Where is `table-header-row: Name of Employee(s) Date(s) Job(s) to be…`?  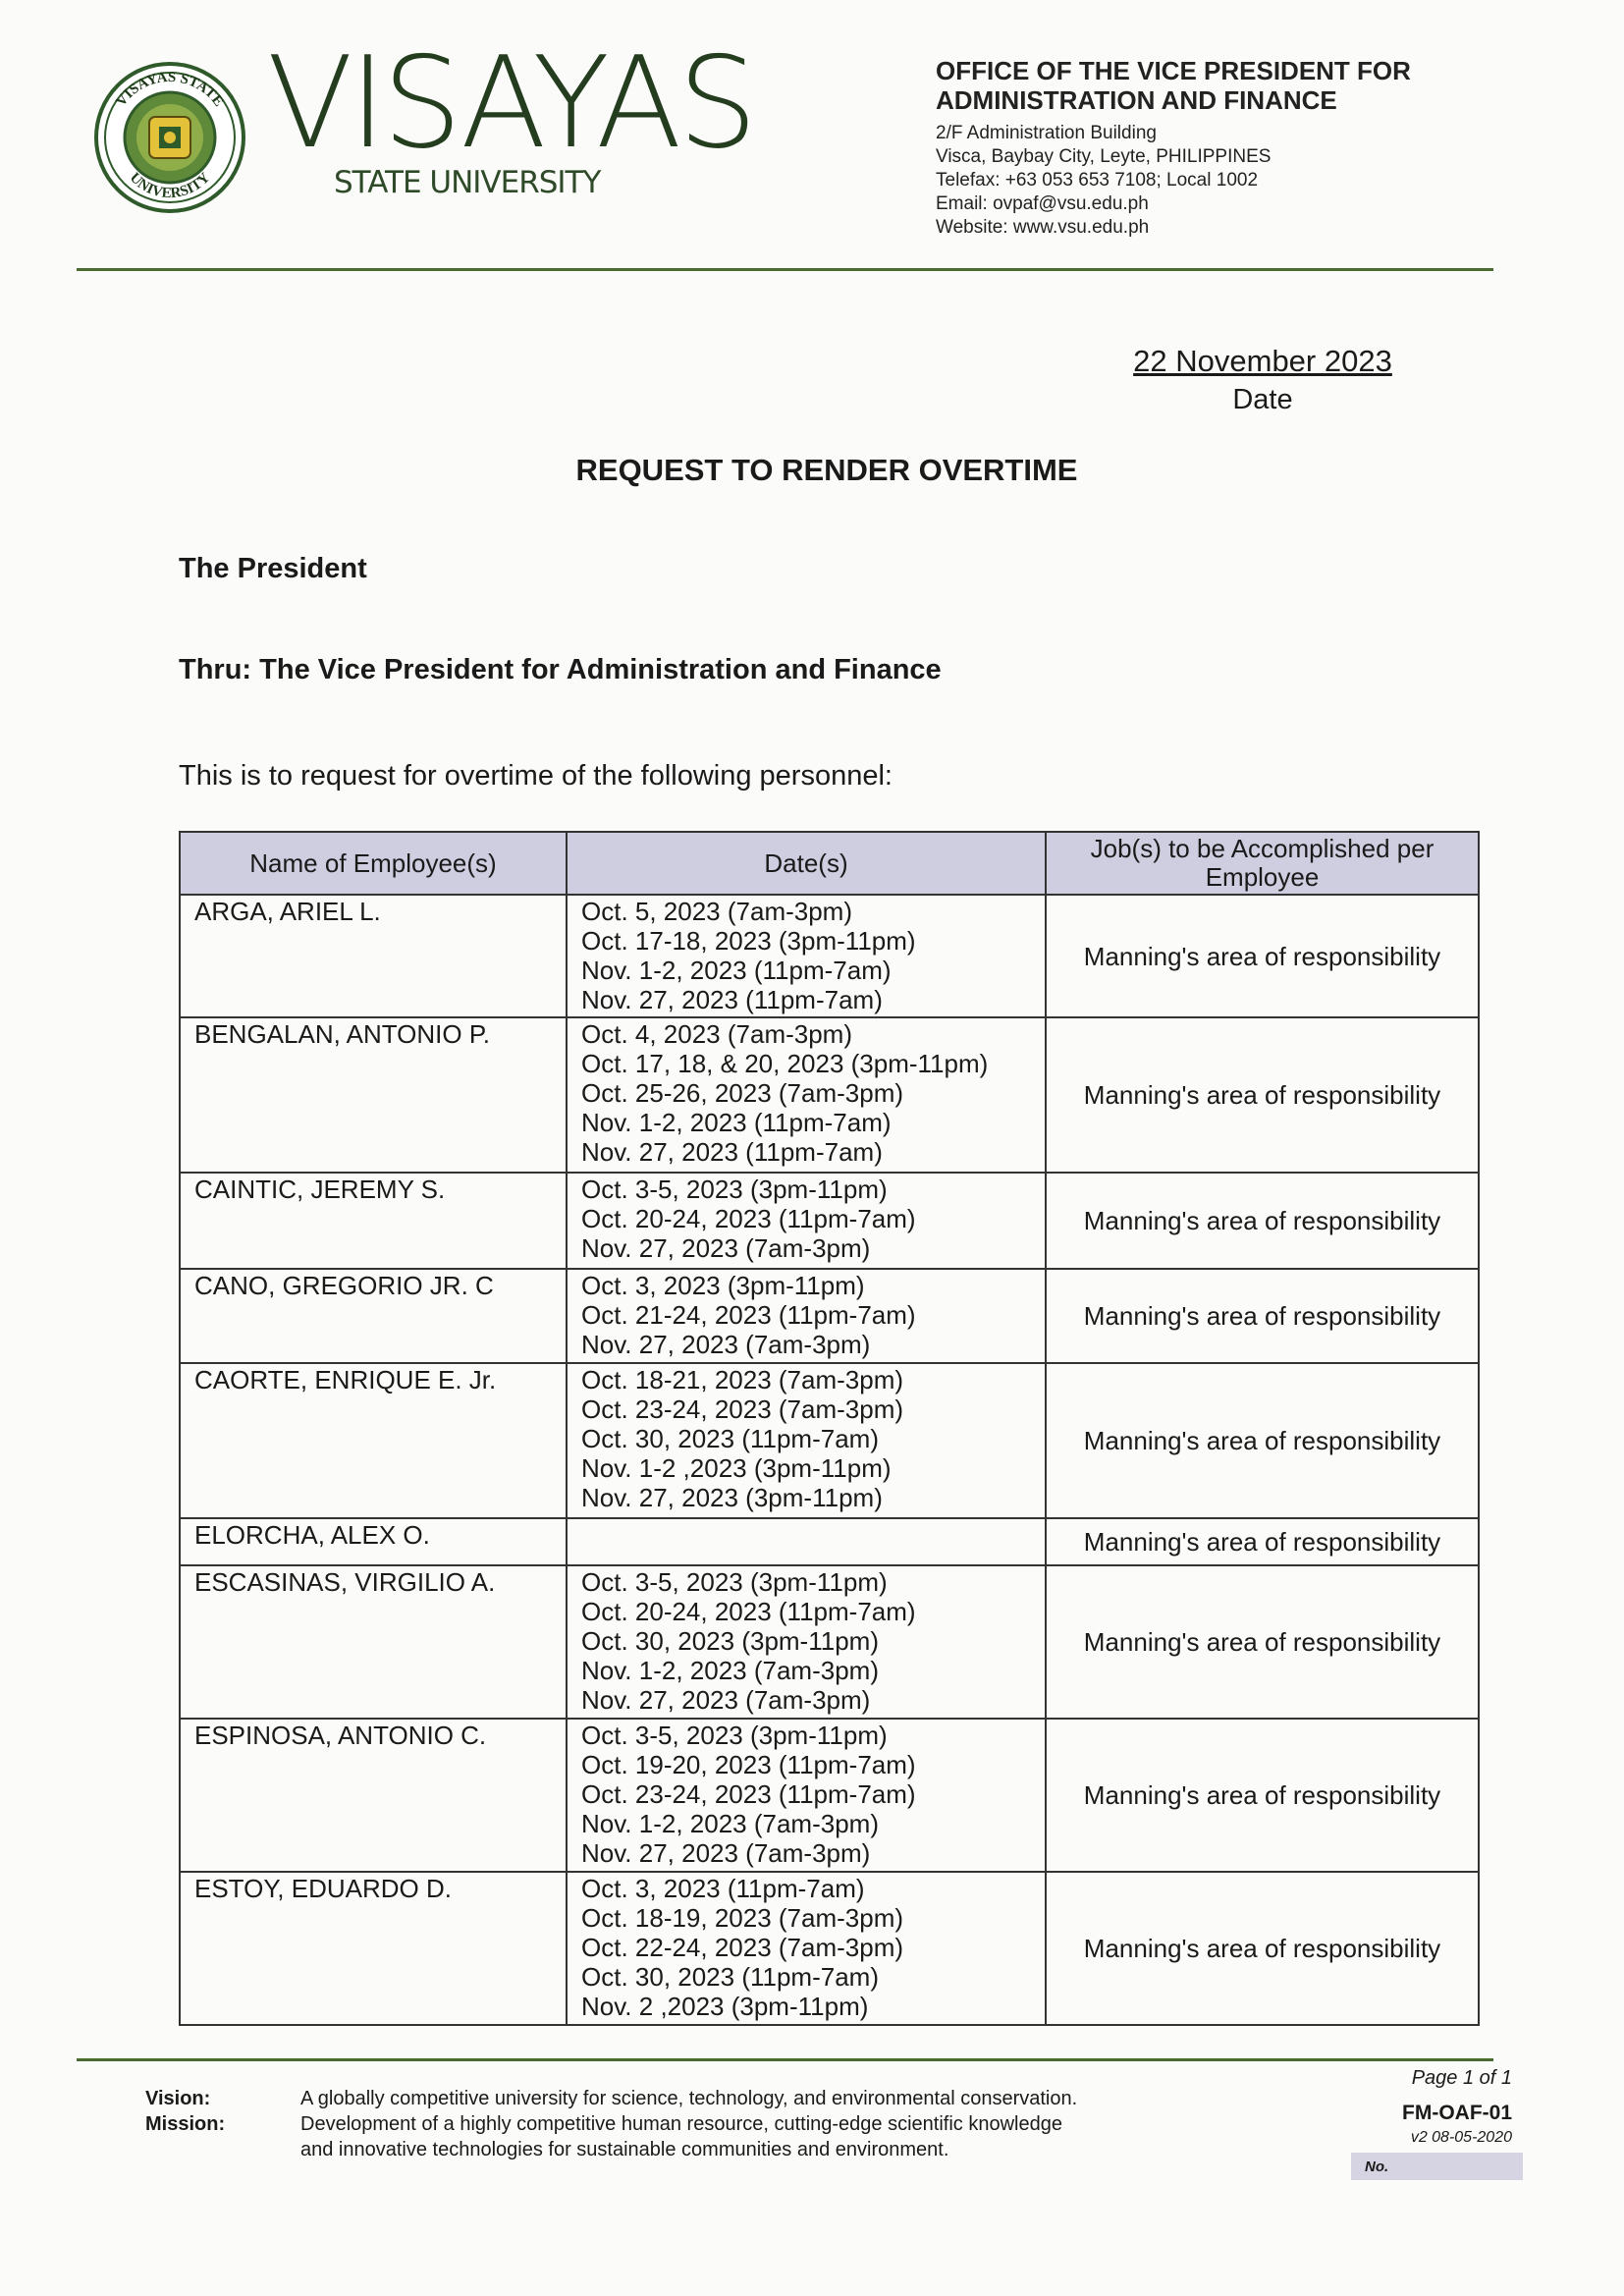 table-header-row: Name of Employee(s) Date(s) Job(s) to be… is located at coordinates (829, 863).